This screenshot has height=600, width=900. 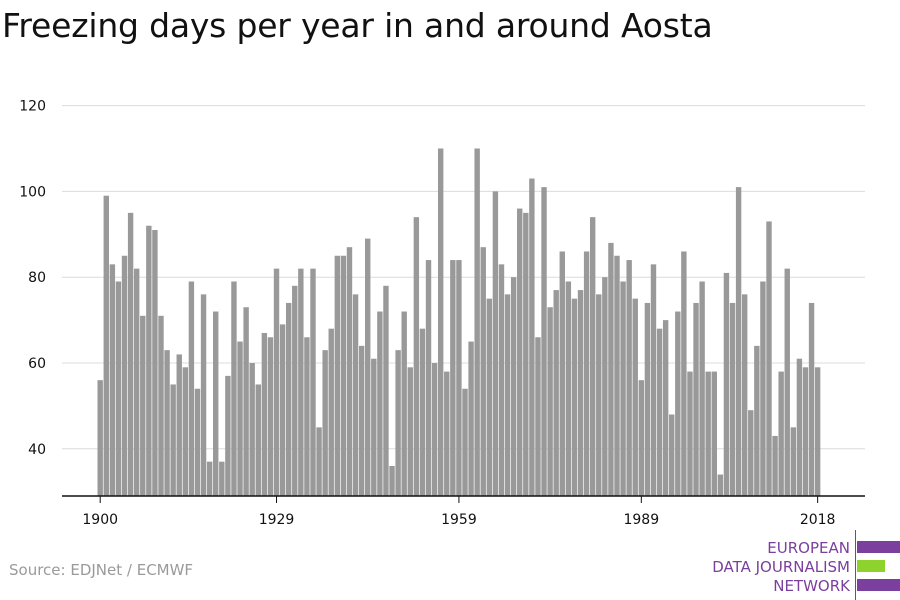 I want to click on edjnet-logo: EUROPEAN DATA JOURNALISM NETWORK, so click(x=800, y=565).